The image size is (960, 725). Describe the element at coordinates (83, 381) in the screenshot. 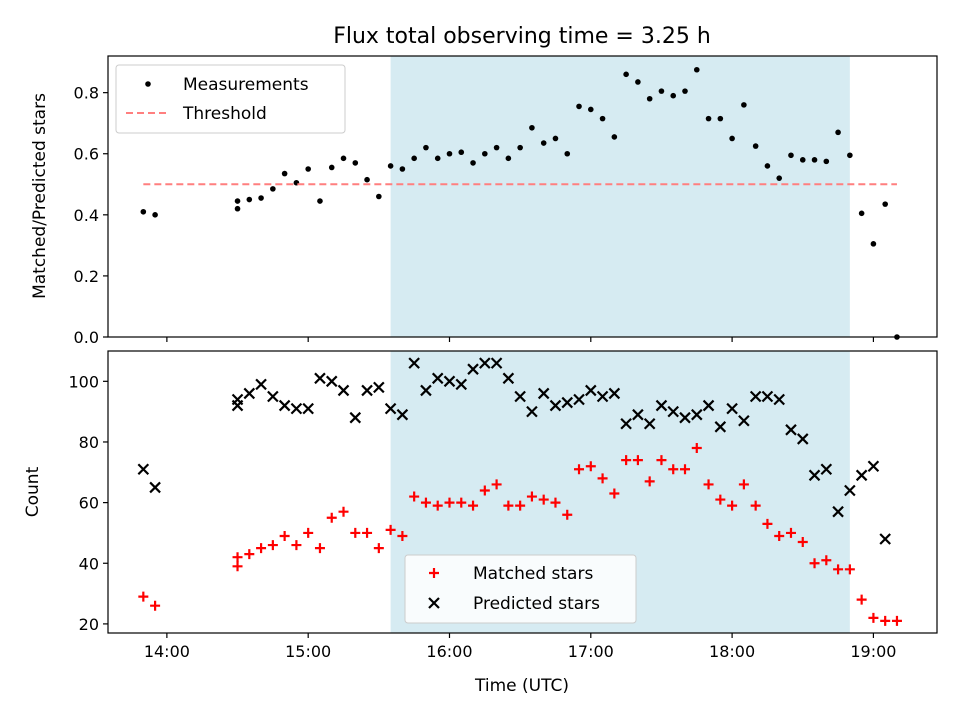

I see `bottom-y-tick-label: 100` at that location.